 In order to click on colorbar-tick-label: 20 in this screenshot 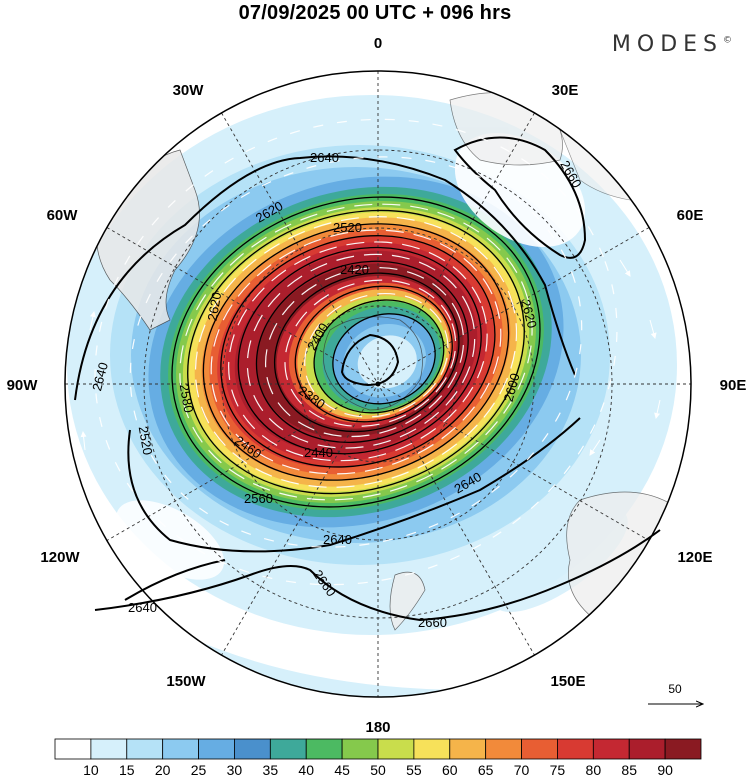, I will do `click(163, 770)`.